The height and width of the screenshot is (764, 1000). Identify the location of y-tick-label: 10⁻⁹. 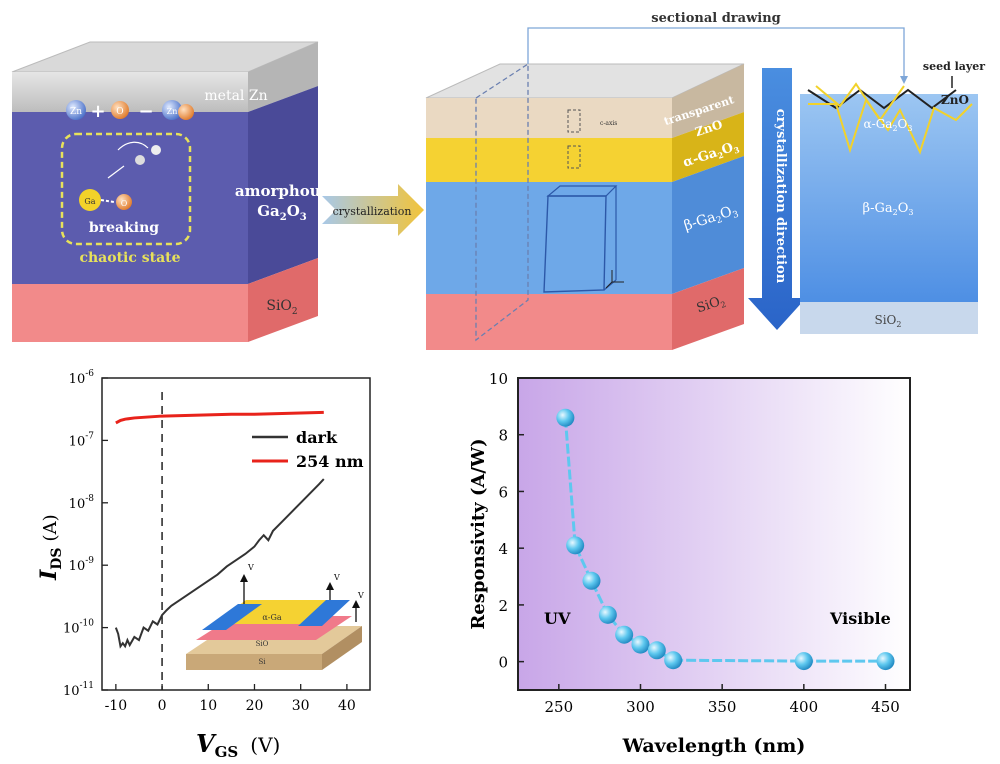
(82, 565).